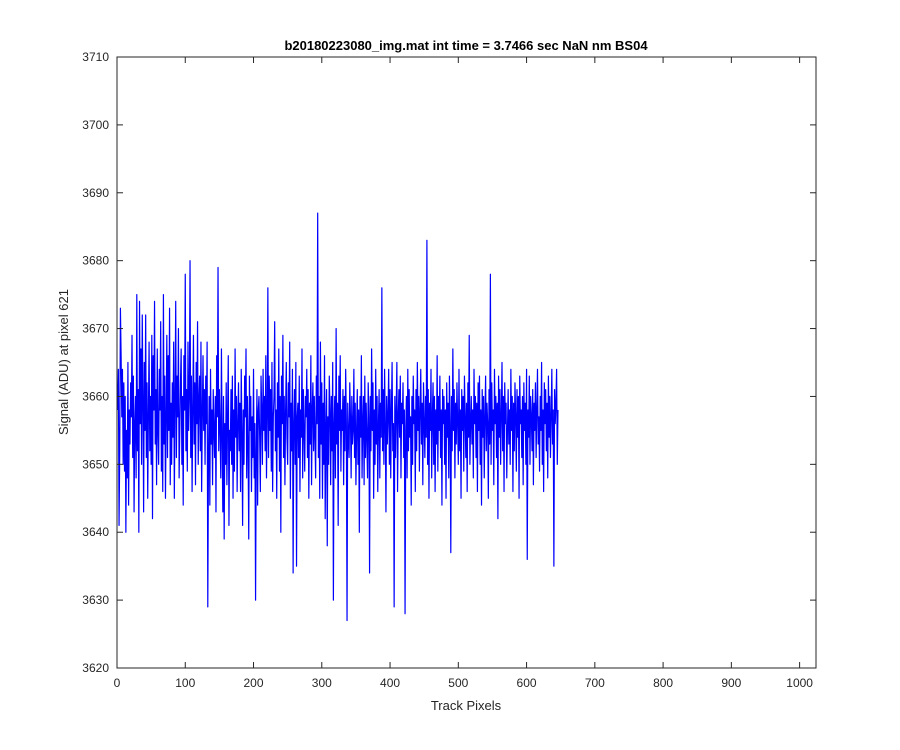  Describe the element at coordinates (466, 705) in the screenshot. I see `x-axis-label: Track Pixels` at that location.